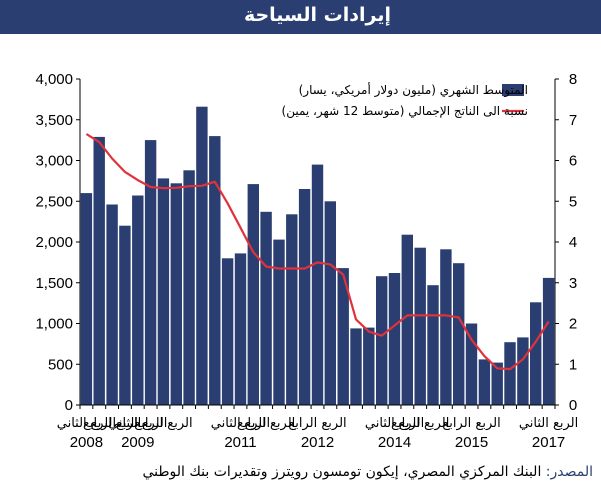 The width and height of the screenshot is (601, 500). Describe the element at coordinates (54, 283) in the screenshot. I see `left-tick-label: 1,500` at that location.